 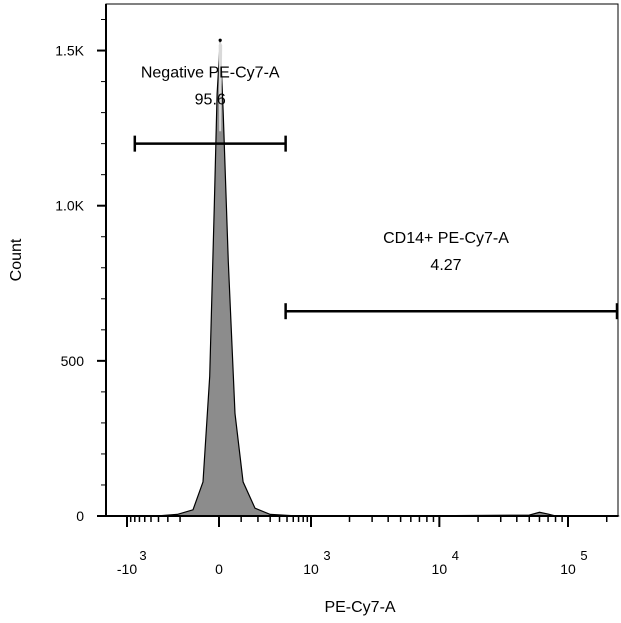 I want to click on x-tick-exponent: 5, so click(x=583, y=555).